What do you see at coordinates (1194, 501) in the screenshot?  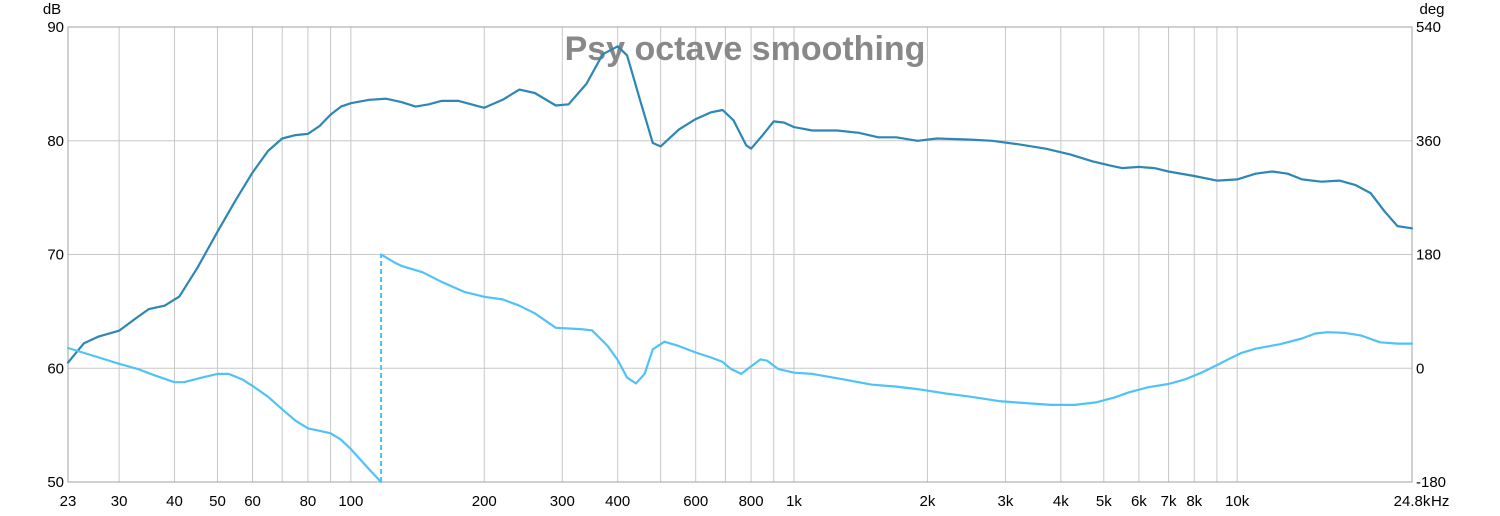 I see `x-tick-label: 8k` at bounding box center [1194, 501].